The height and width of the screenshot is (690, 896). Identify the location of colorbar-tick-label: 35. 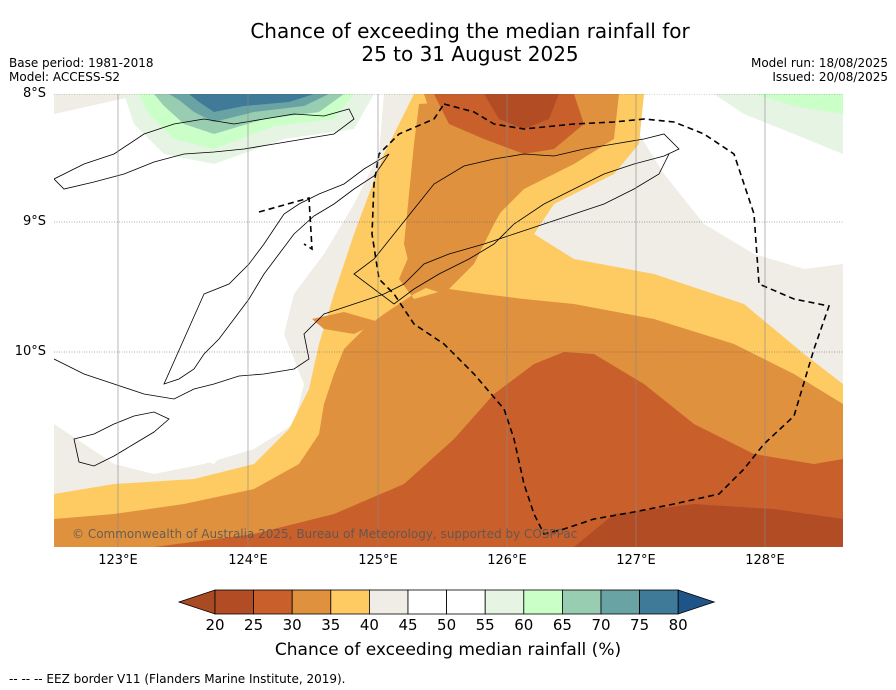
(331, 625).